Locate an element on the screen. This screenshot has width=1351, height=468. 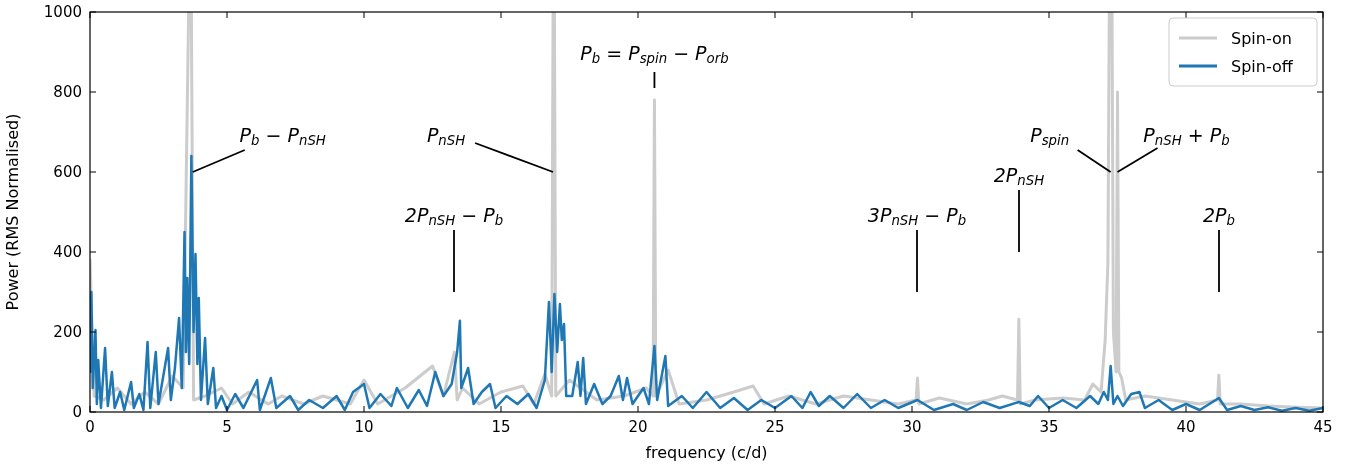
x-tick-label: 15 is located at coordinates (501, 427).